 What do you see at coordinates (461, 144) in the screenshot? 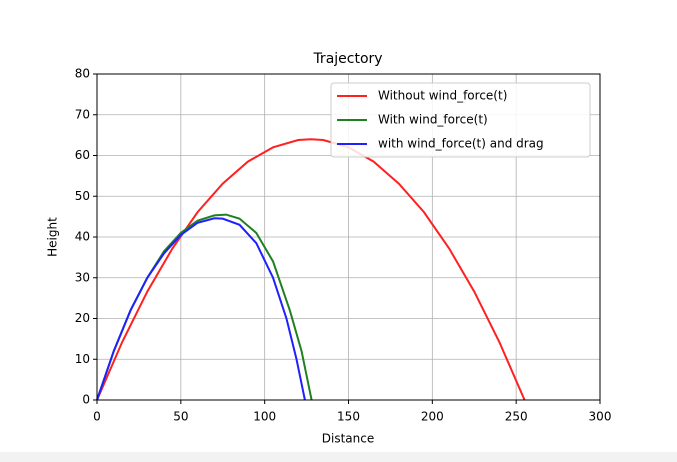
I see `legend-label: with wind_force(t) and drag` at bounding box center [461, 144].